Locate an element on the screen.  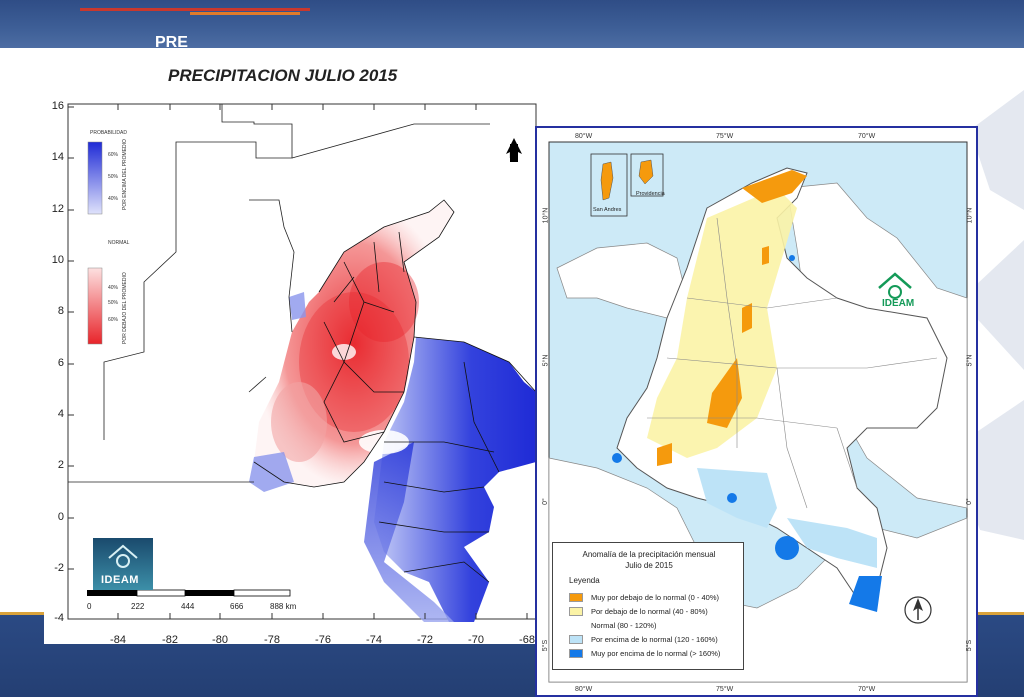
coord-right: 5°N is located at coordinates (970, 360).